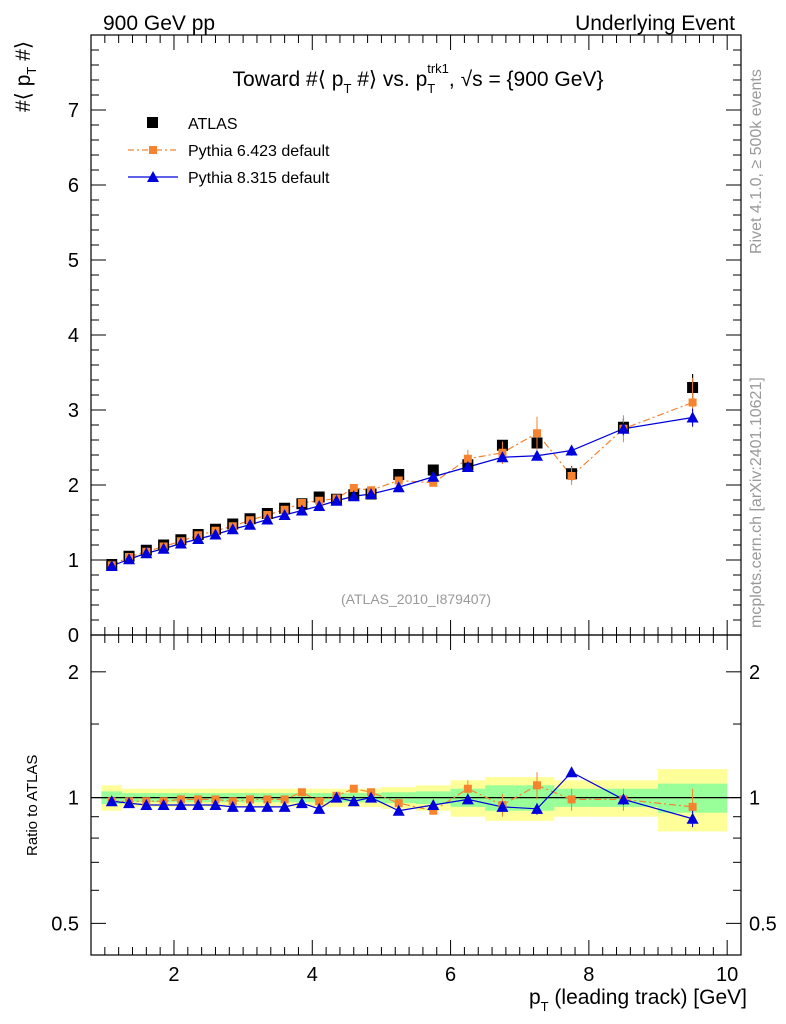 Image resolution: width=786 pixels, height=1024 pixels. Describe the element at coordinates (433, 470) in the screenshot. I see `atlas-data-point` at that location.